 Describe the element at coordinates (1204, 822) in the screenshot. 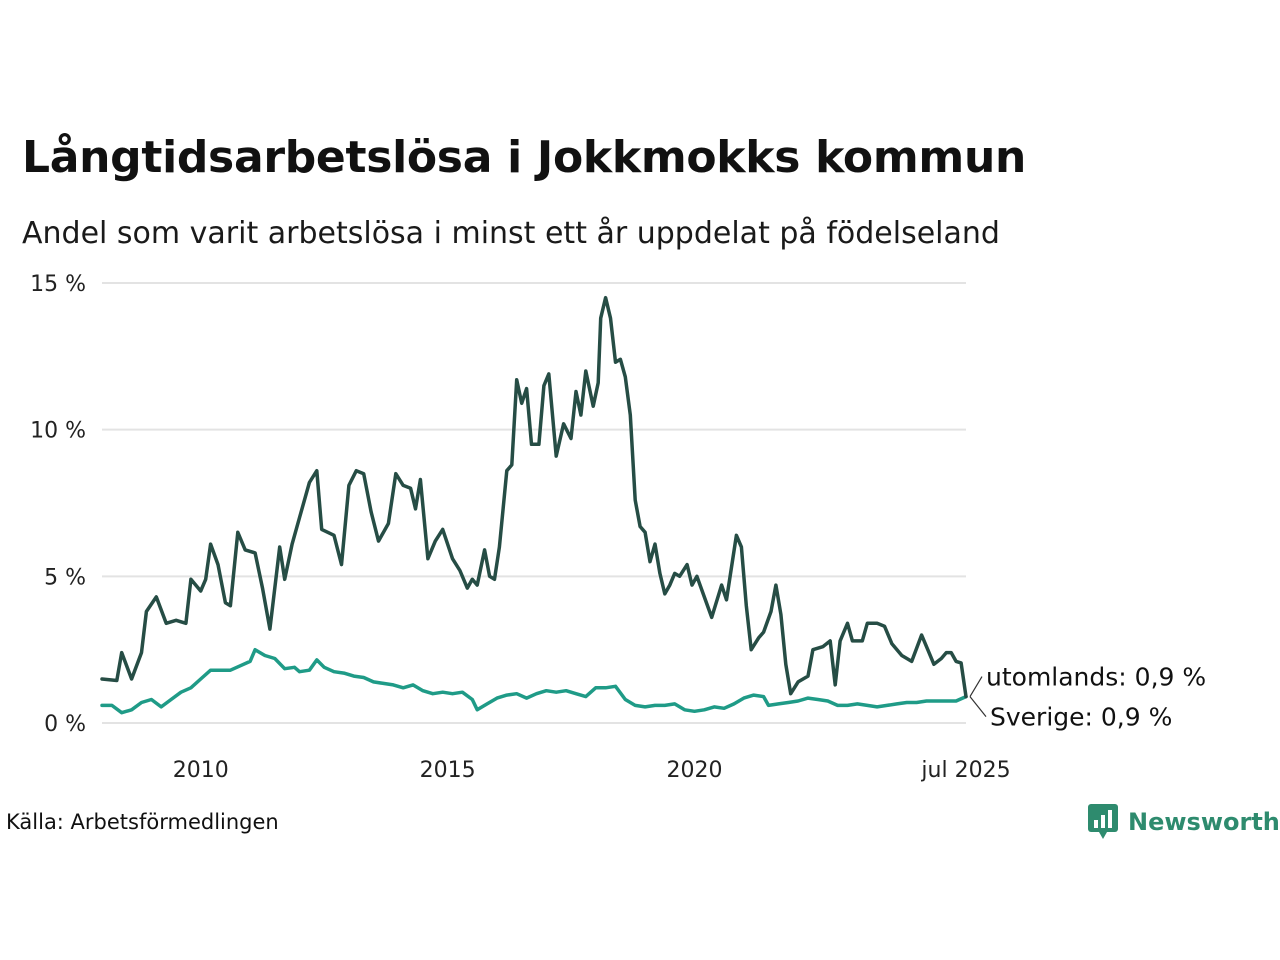

I see `brand-name: Newsworthy` at that location.